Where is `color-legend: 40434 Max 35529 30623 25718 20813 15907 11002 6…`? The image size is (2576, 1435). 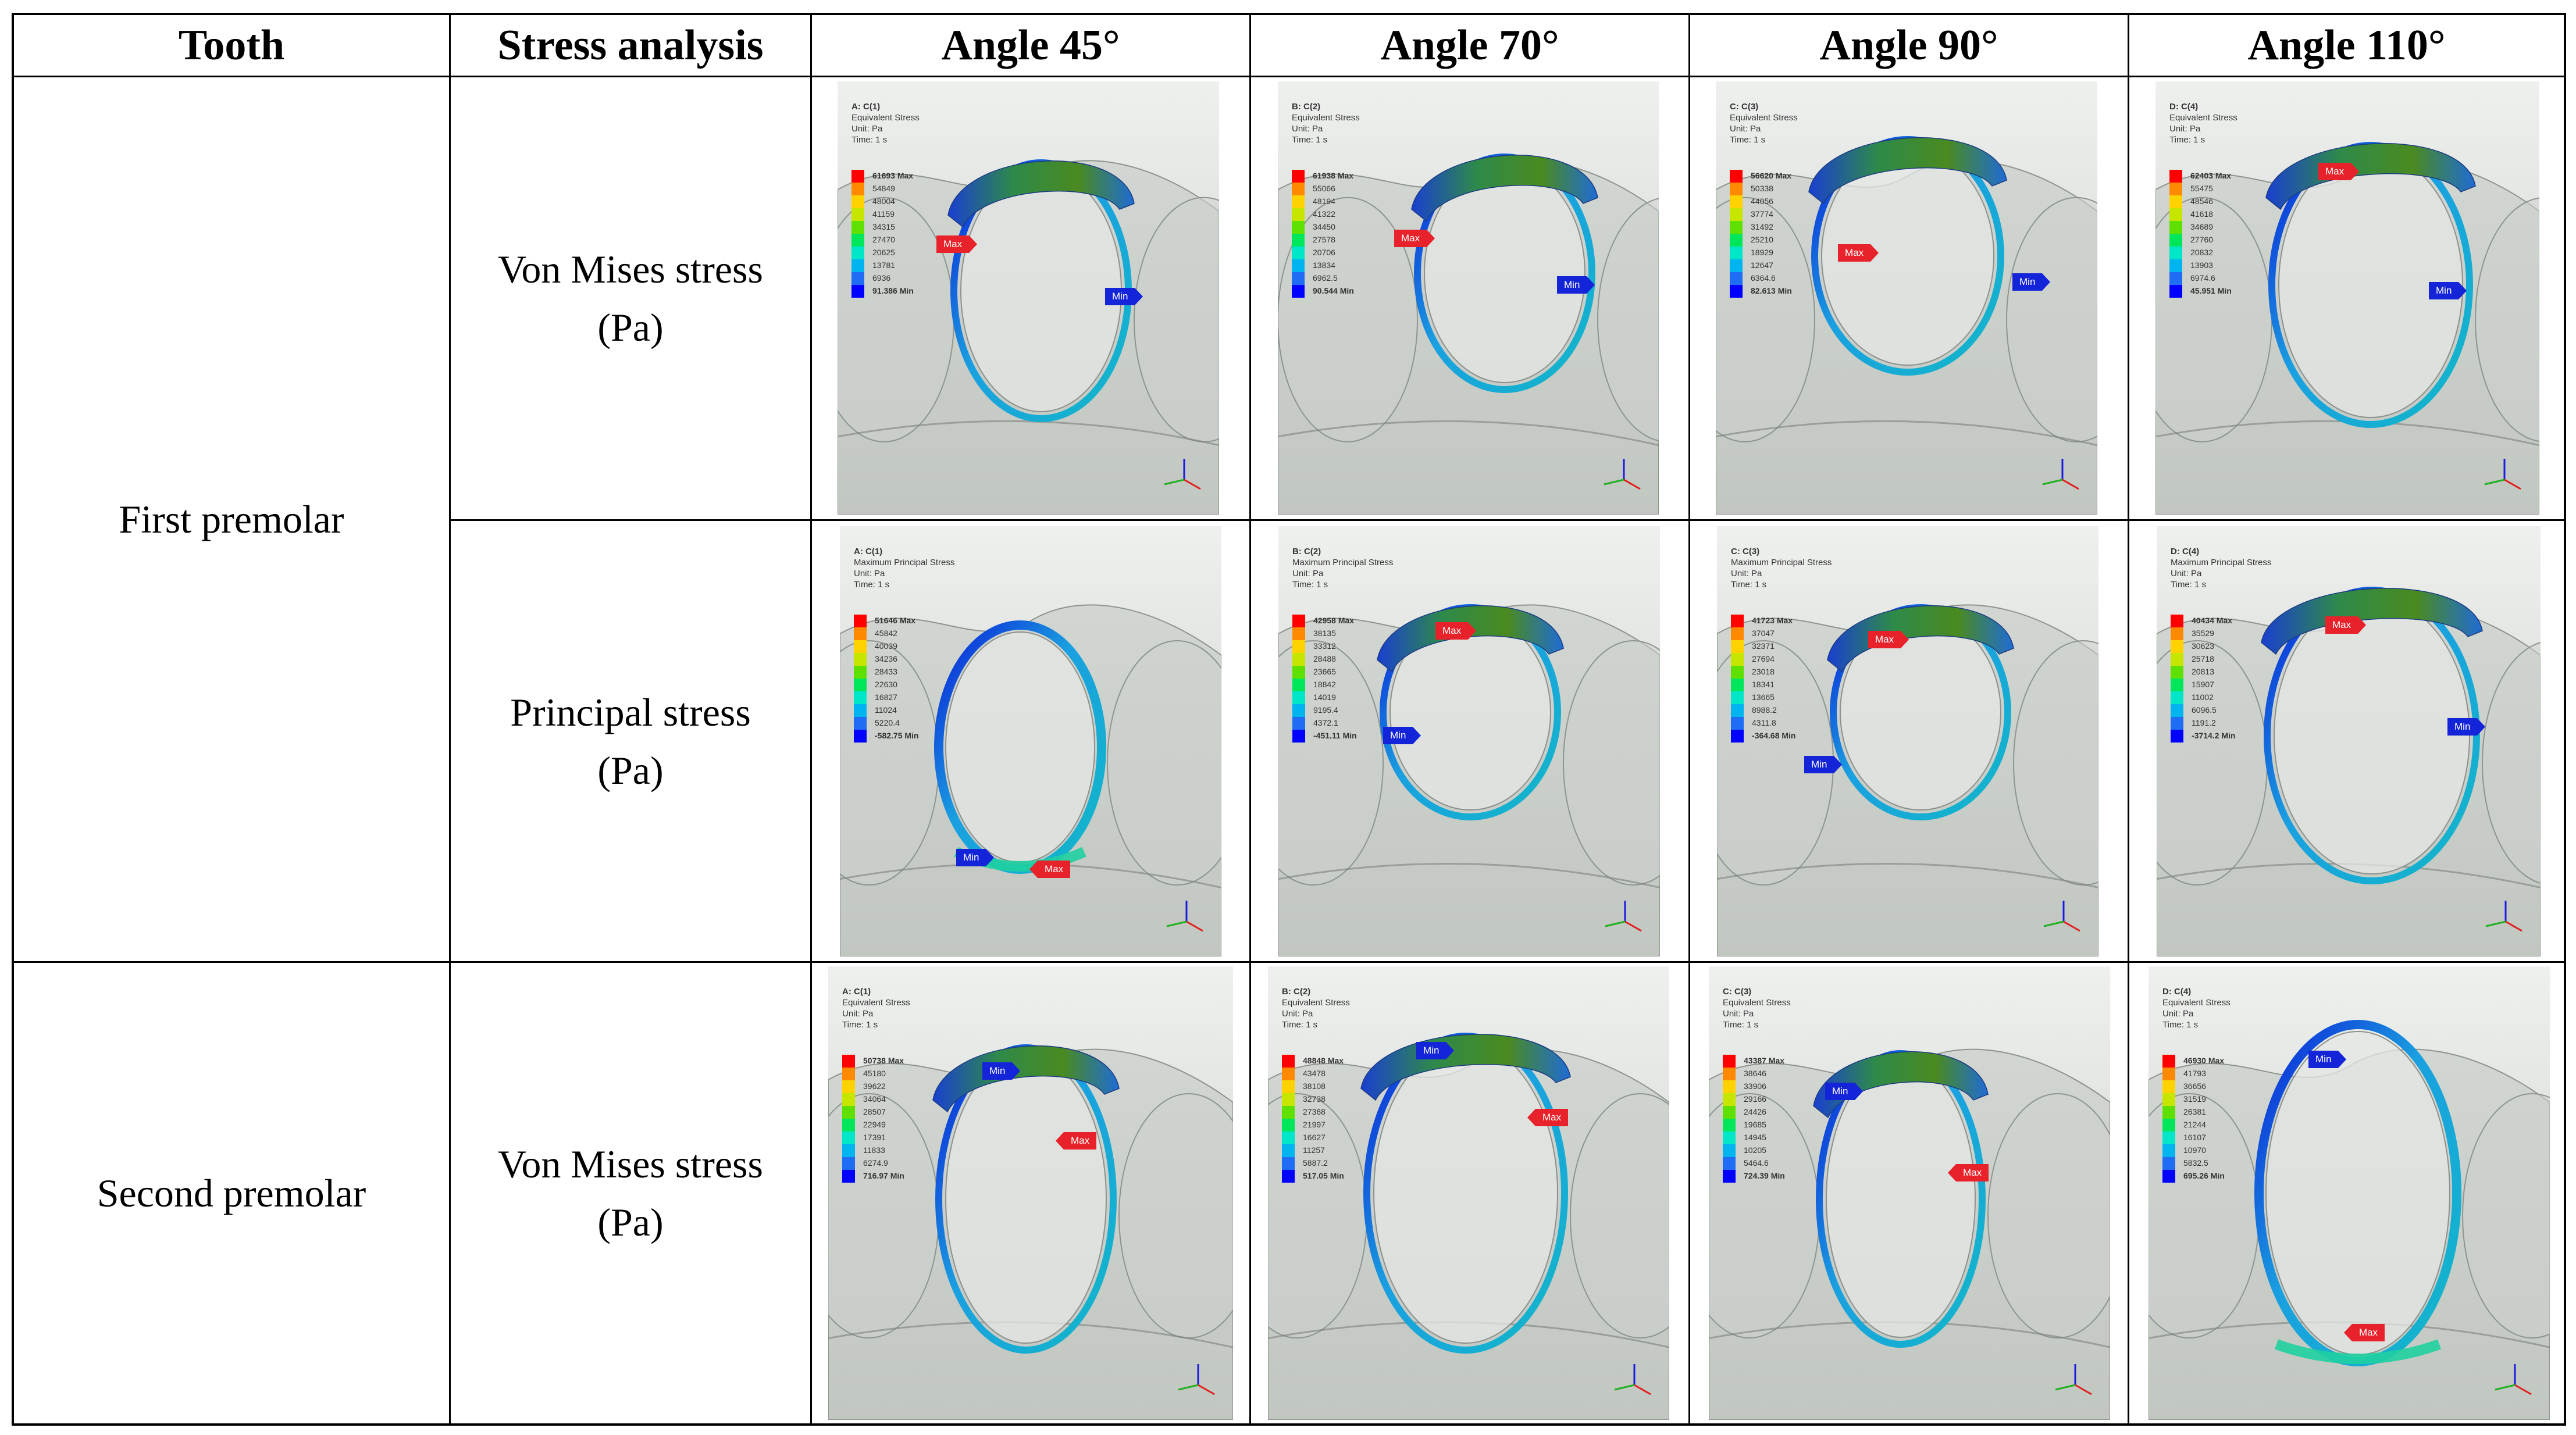
color-legend: 40434 Max 35529 30623 25718 20813 15907 11002 6… is located at coordinates (2220, 679).